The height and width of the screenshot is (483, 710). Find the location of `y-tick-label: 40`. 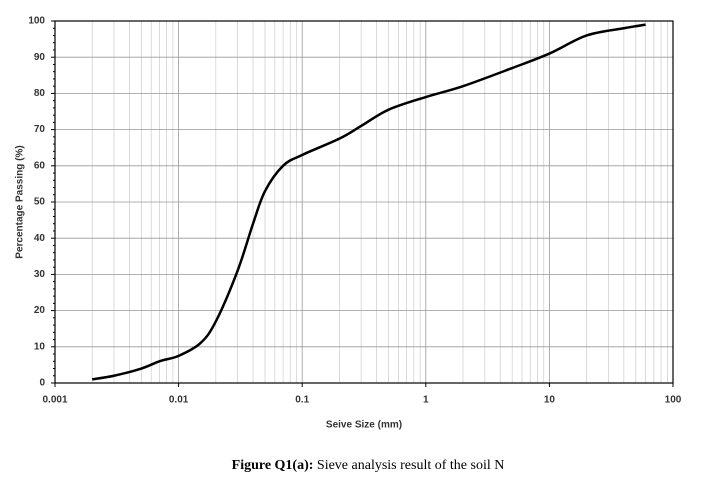

y-tick-label: 40 is located at coordinates (40, 238).